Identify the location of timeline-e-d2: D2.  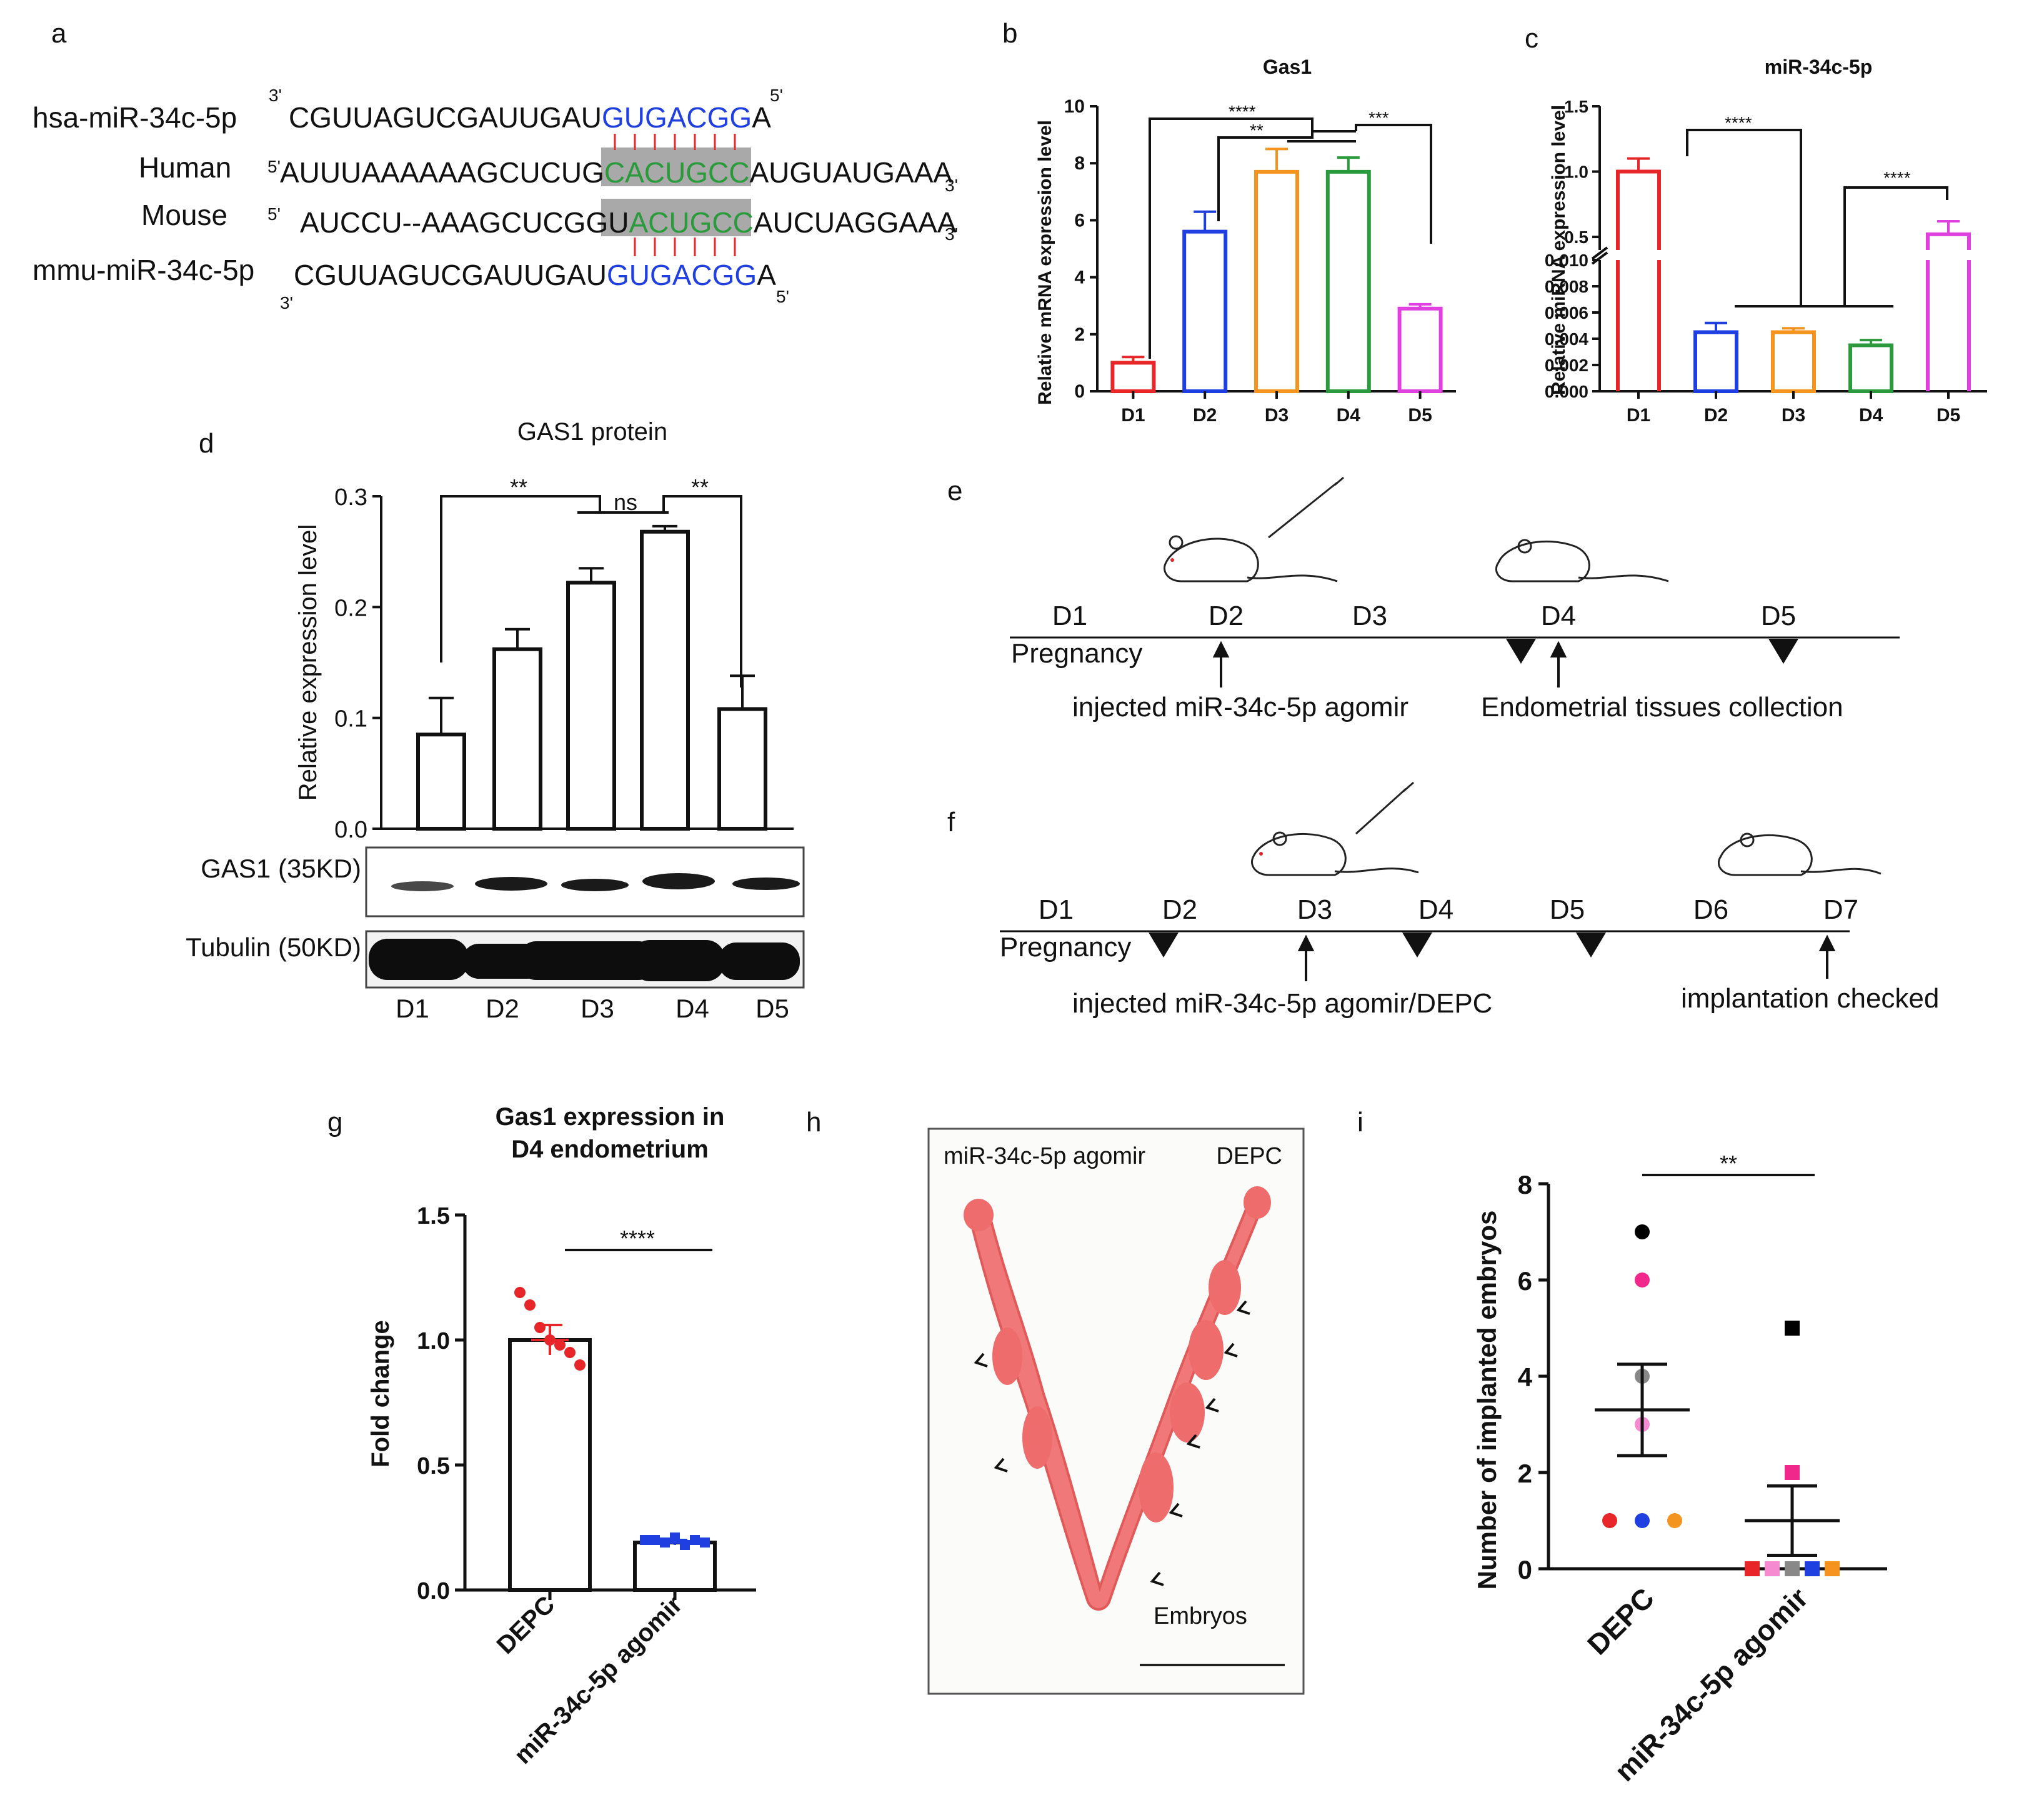
(1226, 616).